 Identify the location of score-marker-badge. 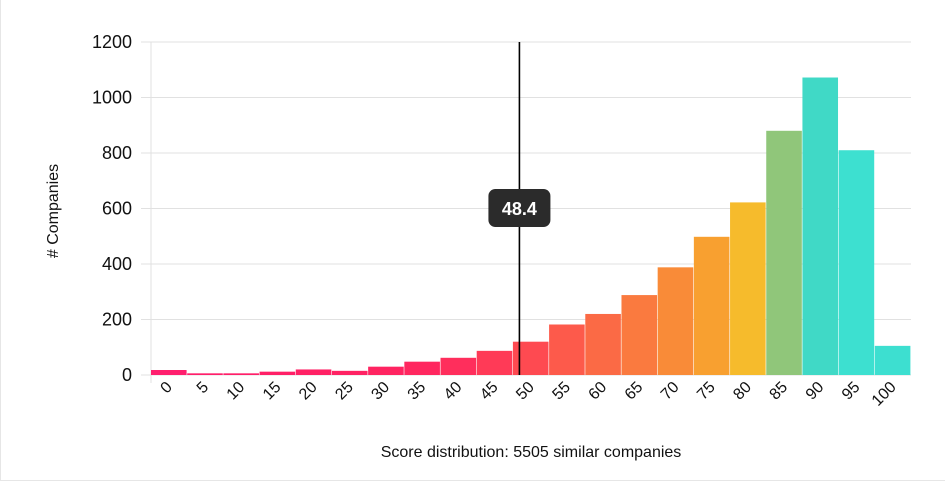
(519, 208).